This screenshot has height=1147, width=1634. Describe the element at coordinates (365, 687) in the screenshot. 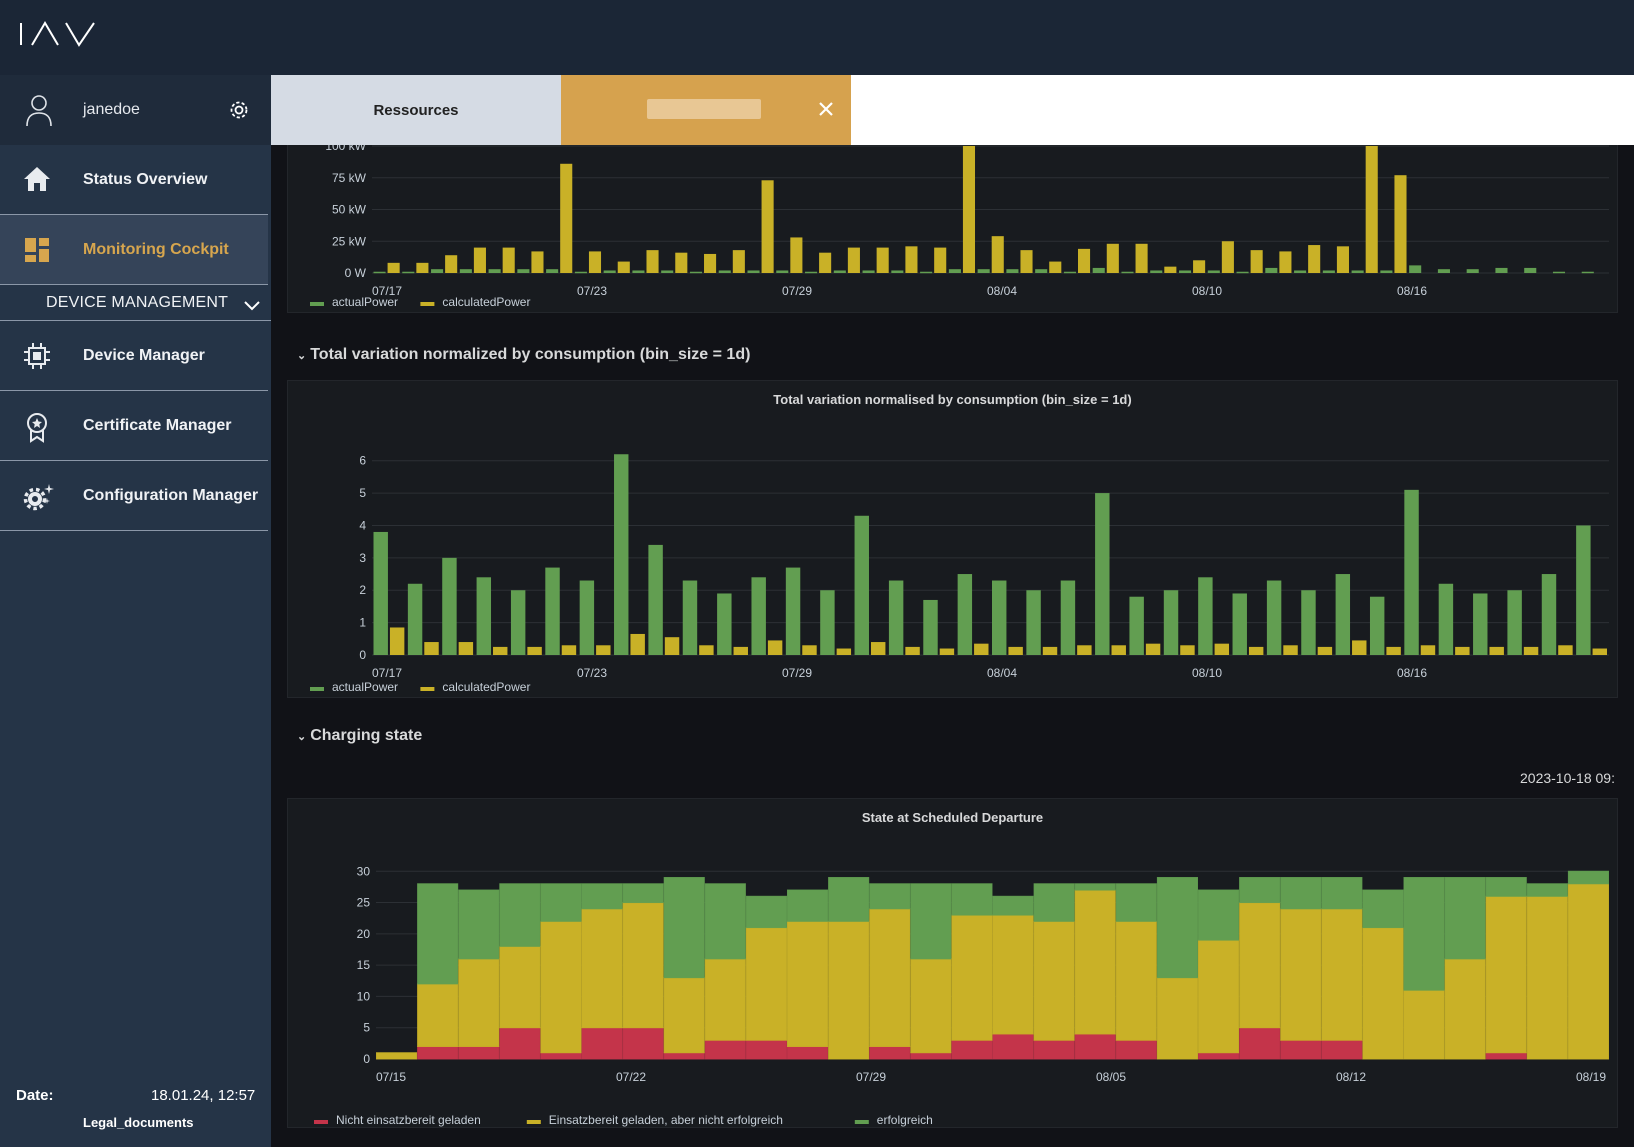

I see `legend-label: actualPower` at that location.